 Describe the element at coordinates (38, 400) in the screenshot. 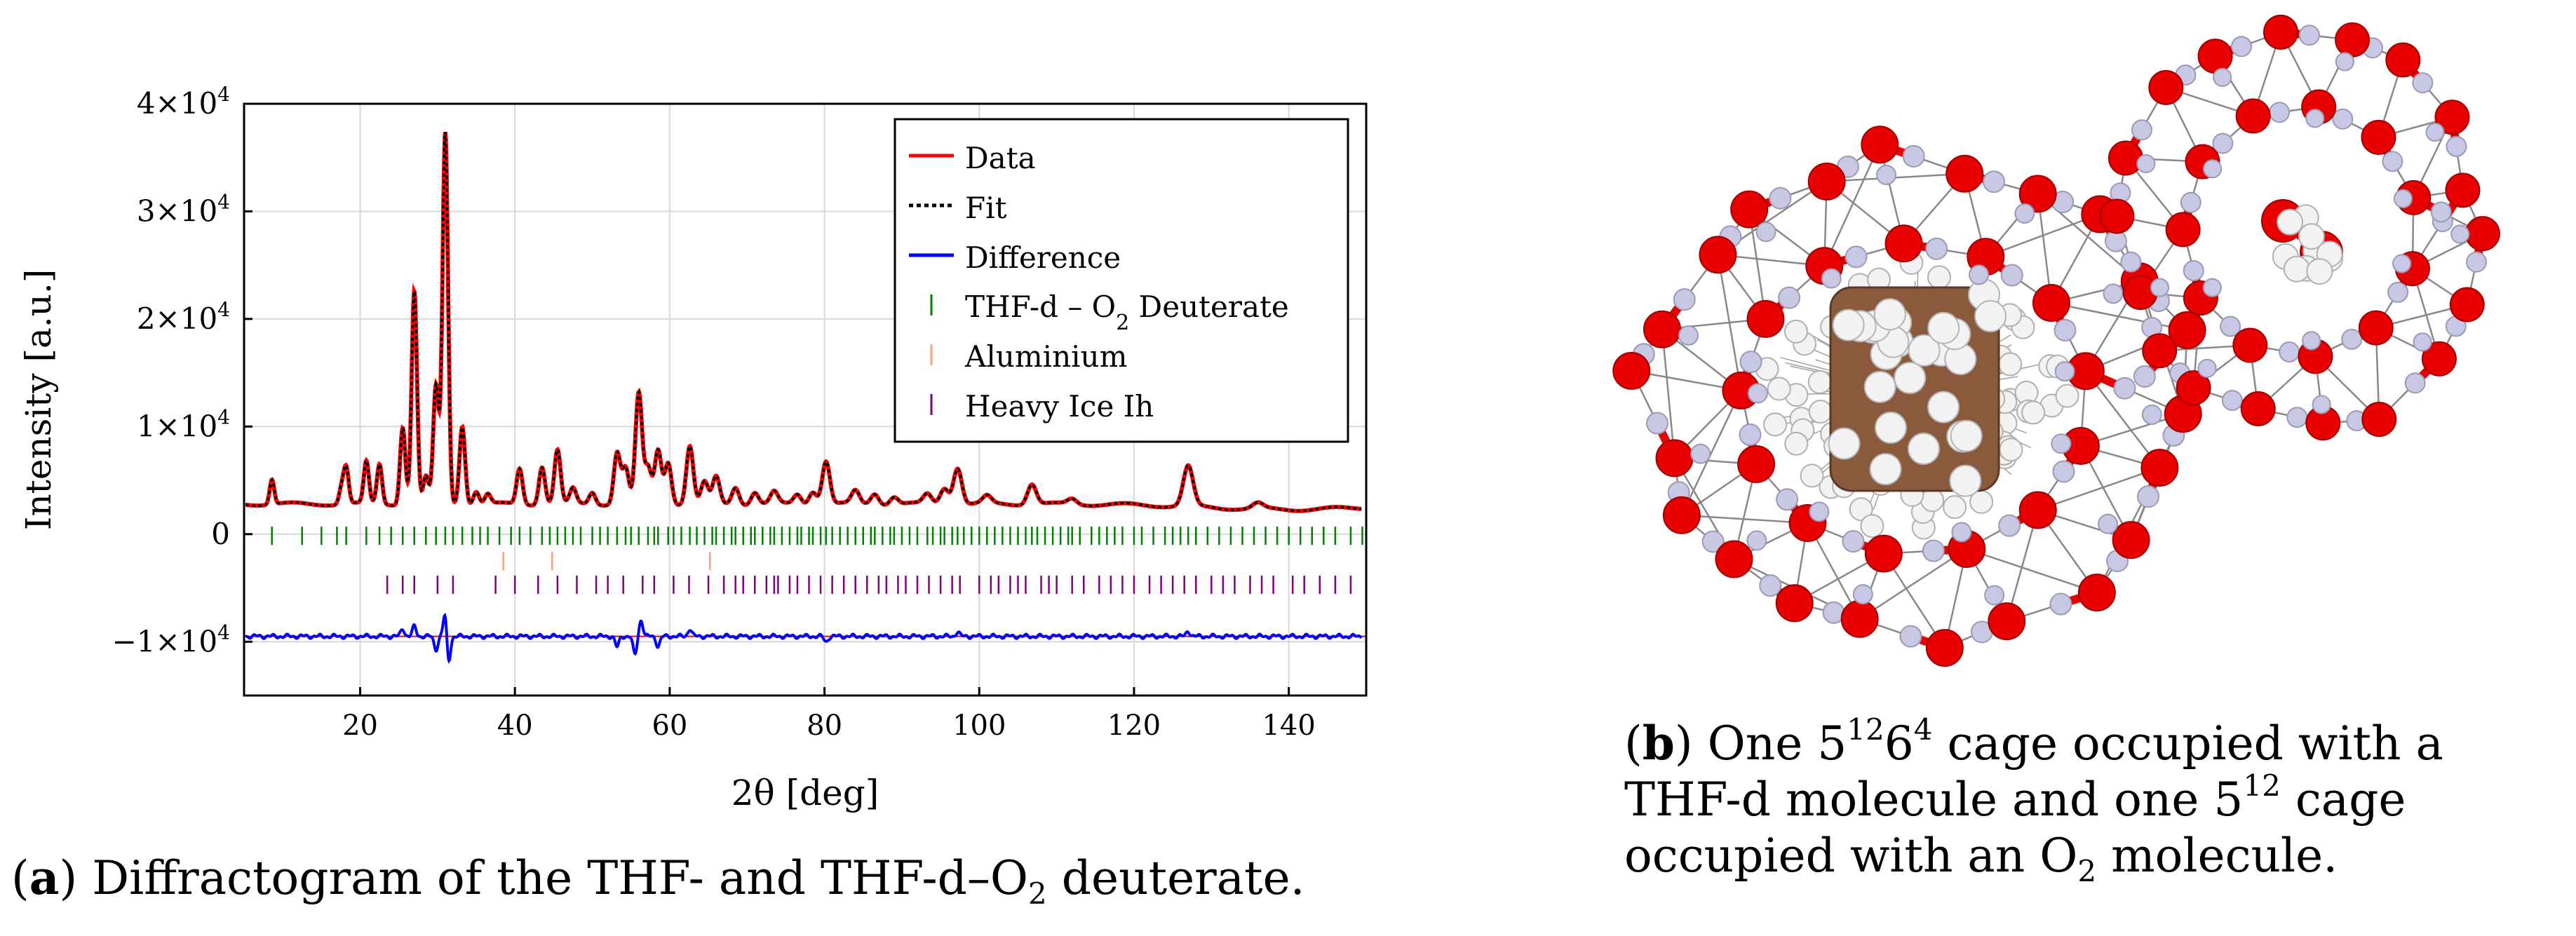

I see `y-axis-label: Intensity [a.u.]` at that location.